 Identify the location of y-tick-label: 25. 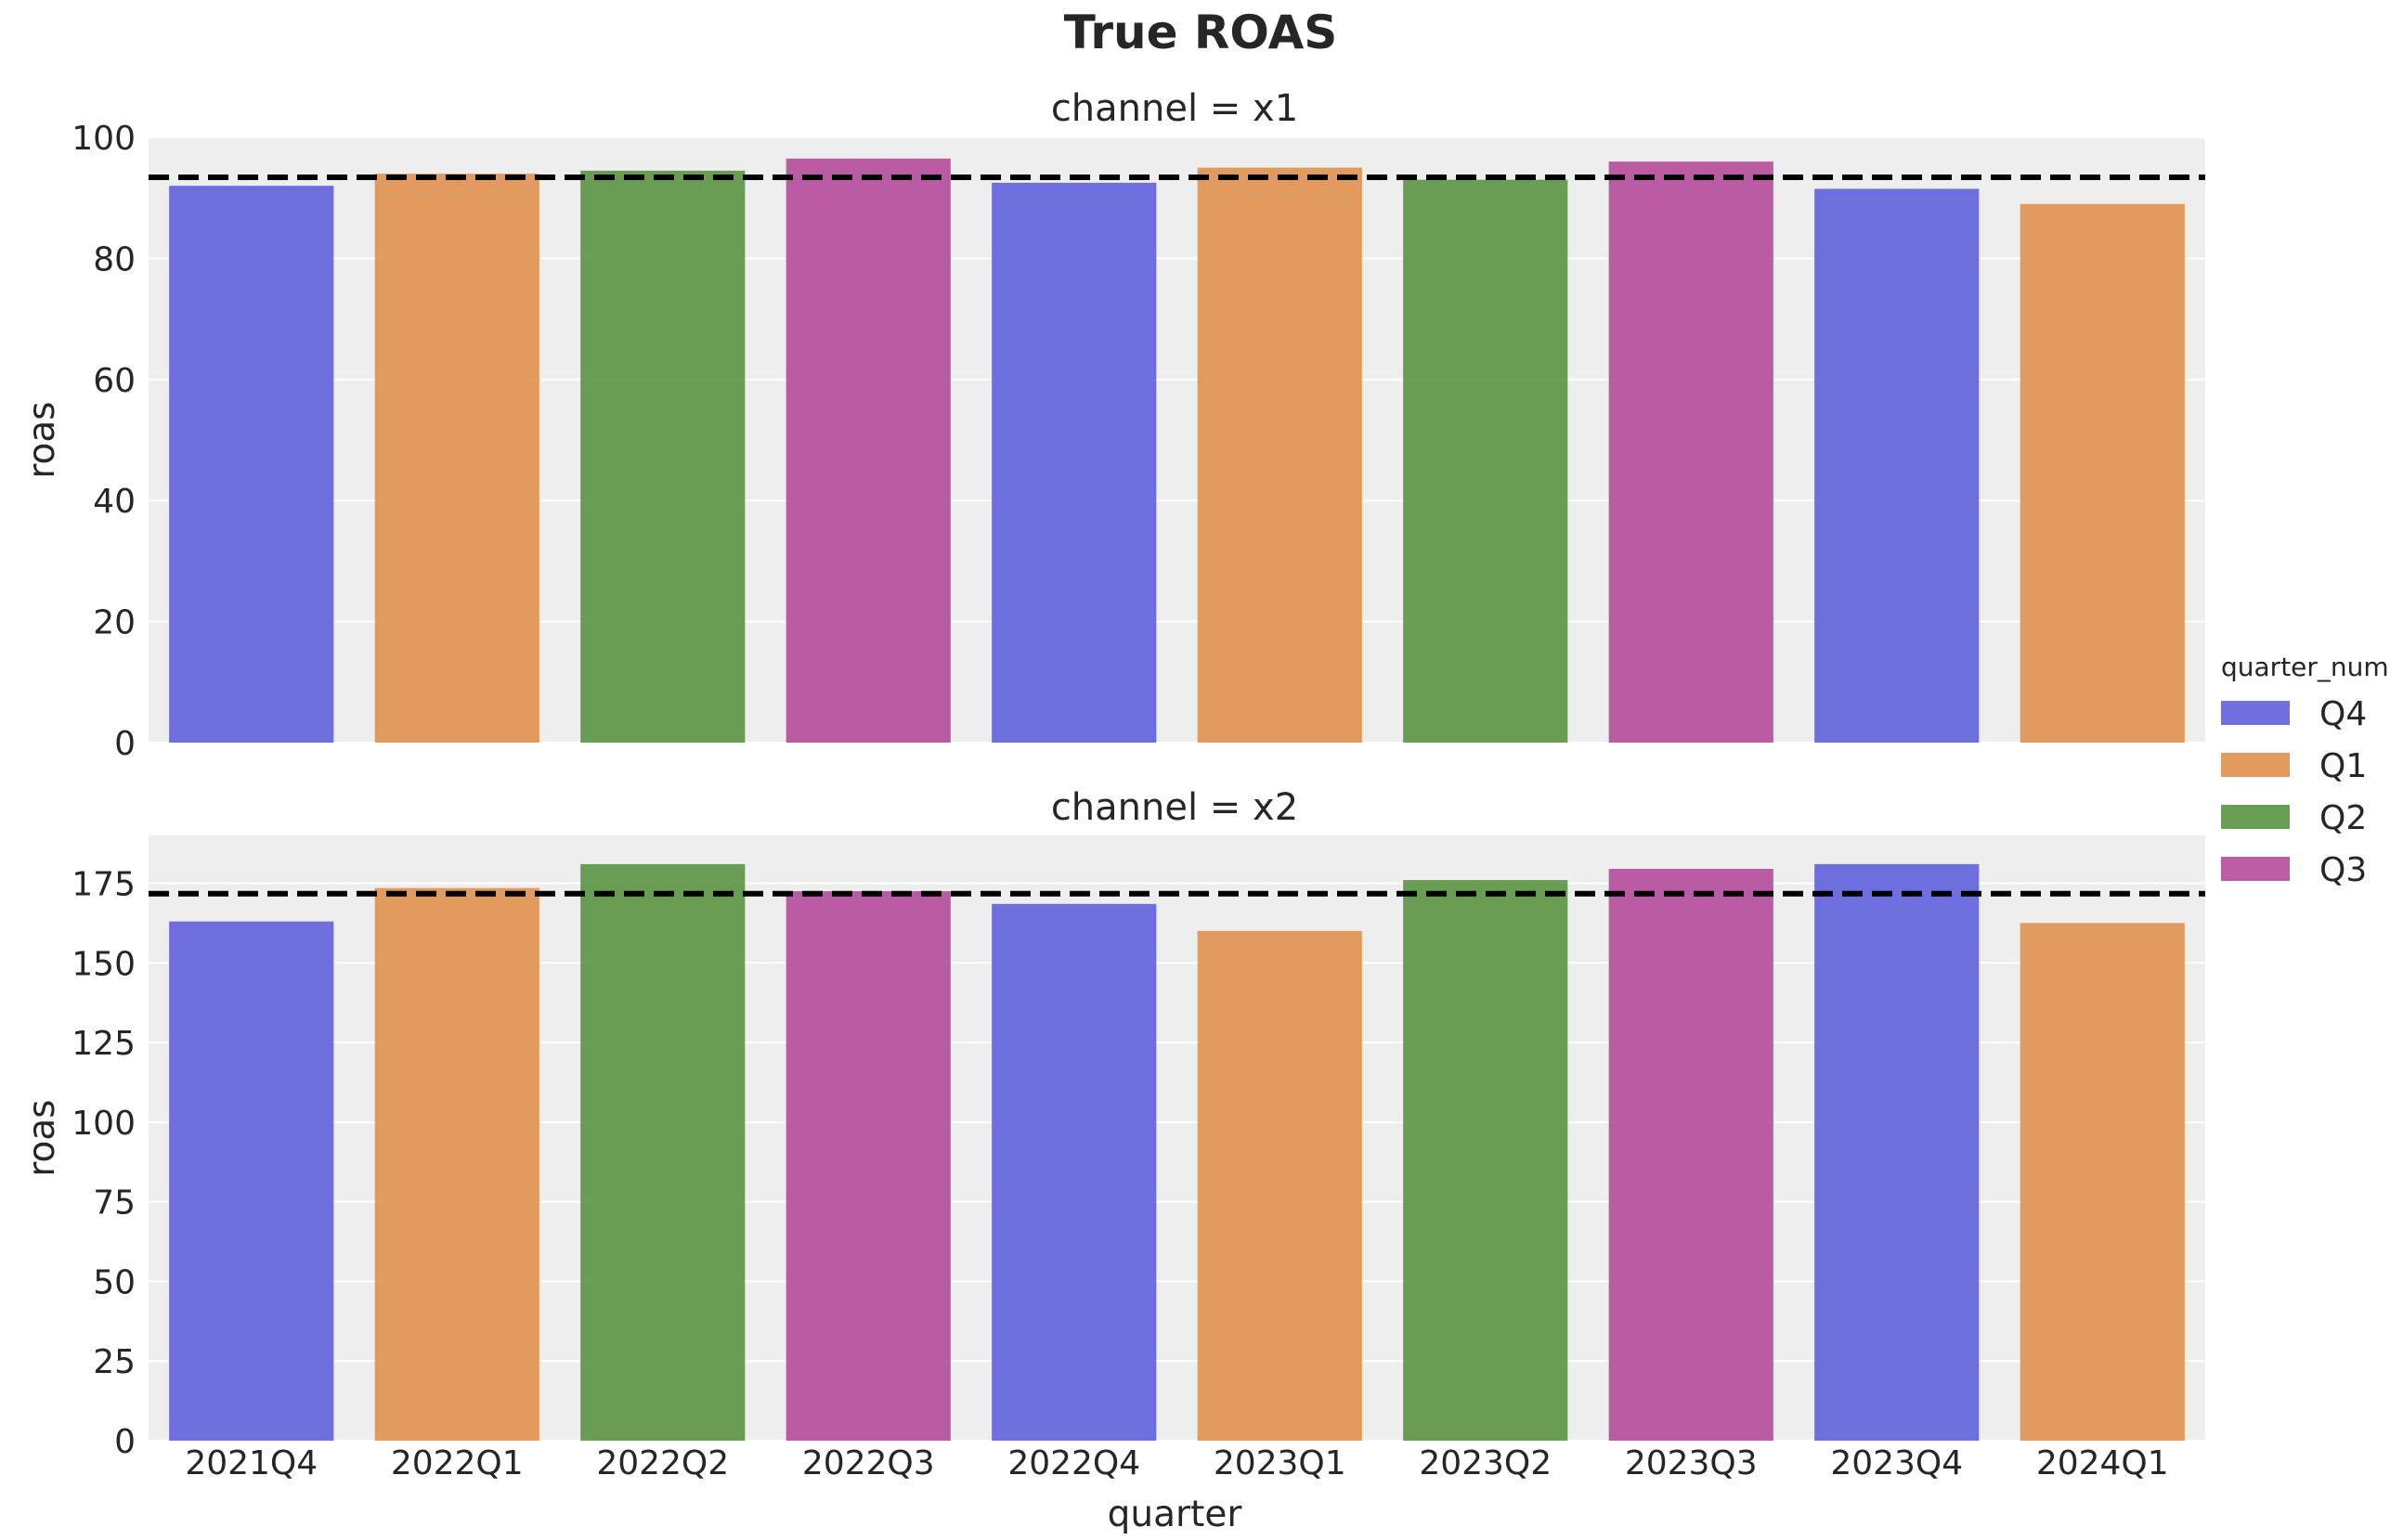
(115, 1362).